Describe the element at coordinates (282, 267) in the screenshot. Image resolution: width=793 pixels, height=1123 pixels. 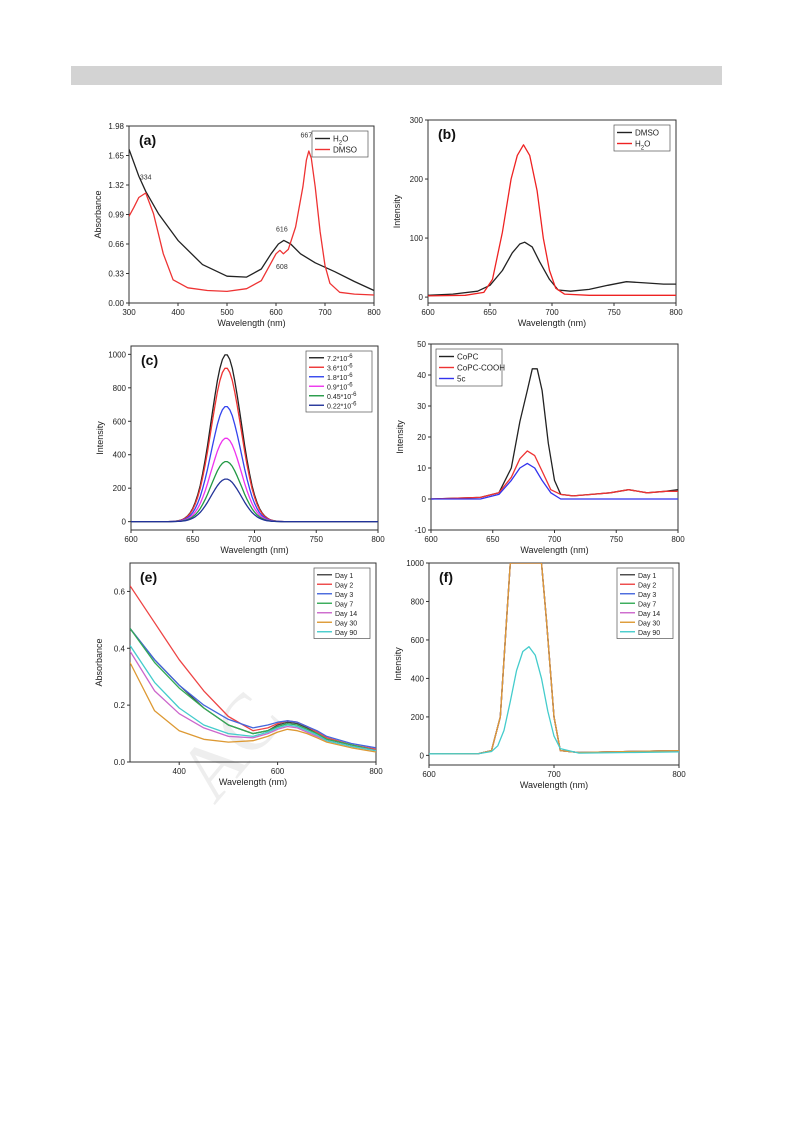
I see `annotation: 608` at that location.